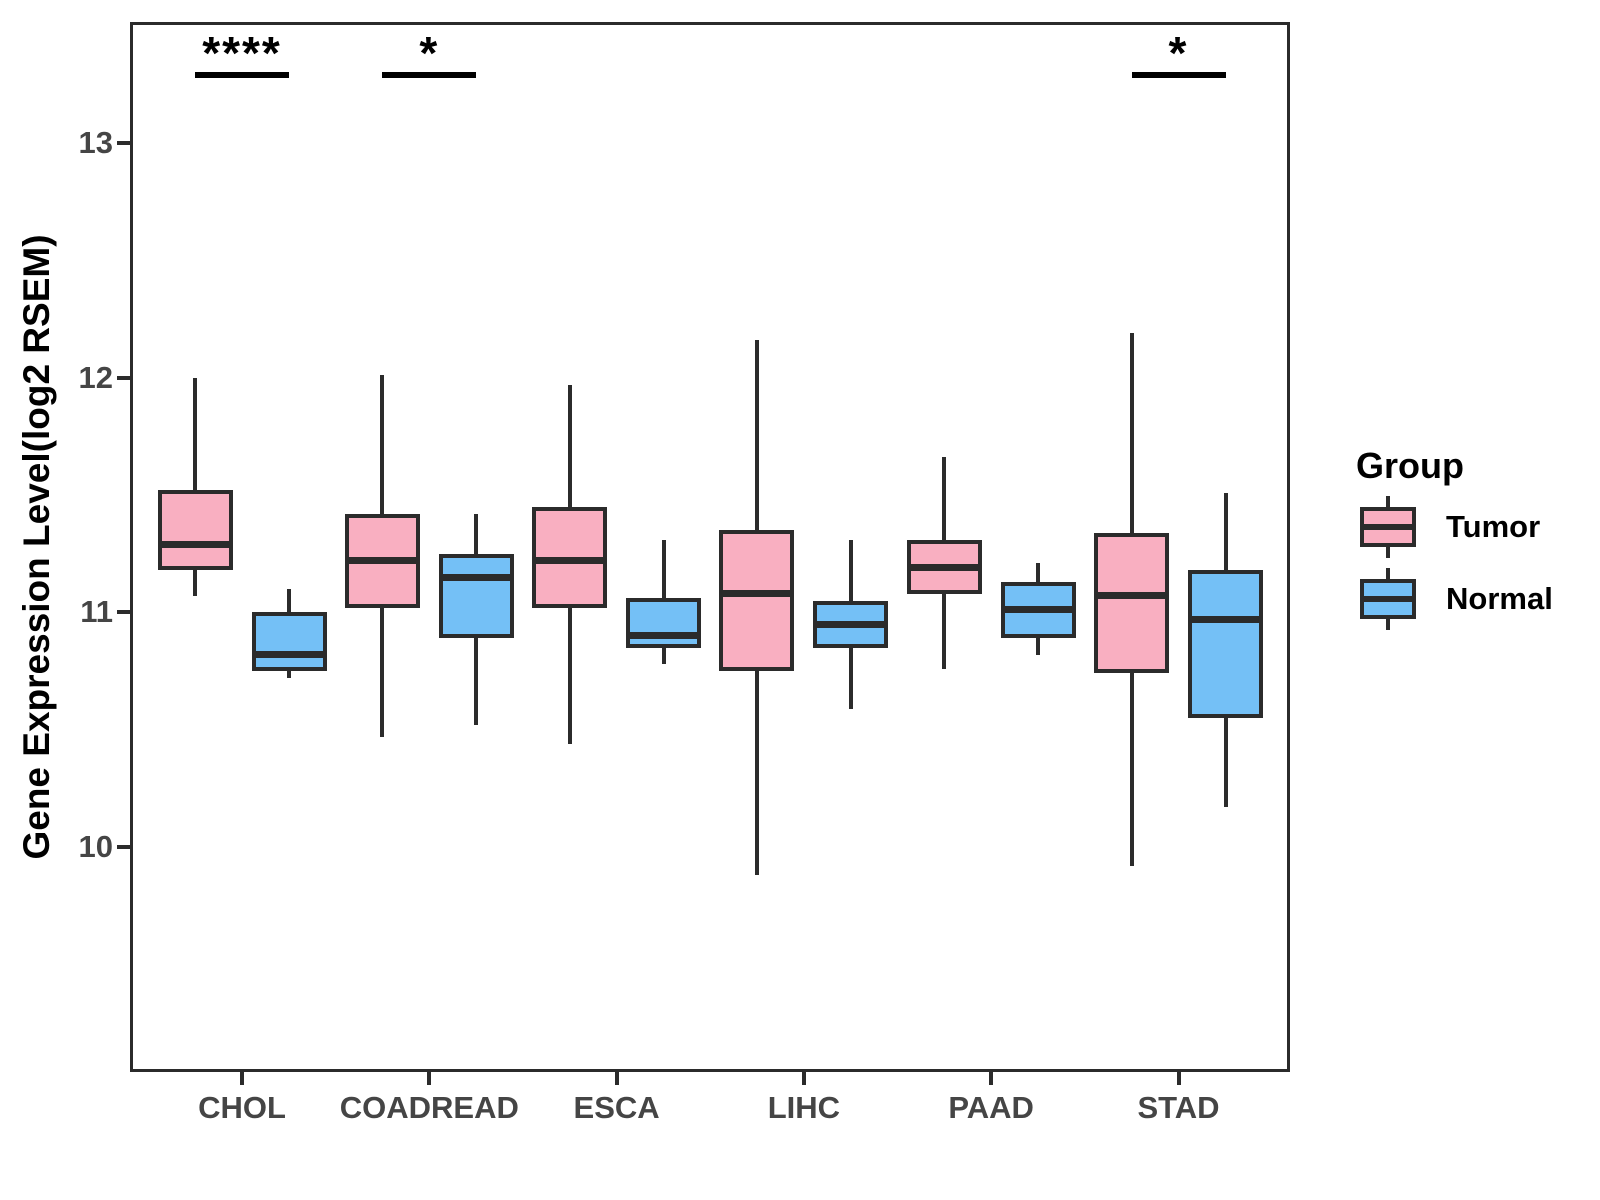 This screenshot has height=1200, width=1600. I want to click on legend-item-tumor: Tumor, so click(1454, 527).